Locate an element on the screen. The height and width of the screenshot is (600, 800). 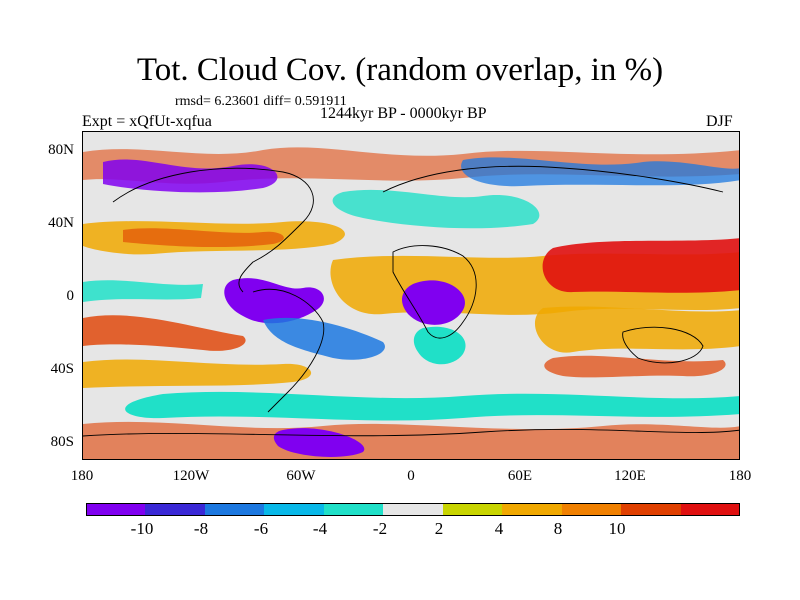
x-tick-180w: 180 is located at coordinates (82, 476).